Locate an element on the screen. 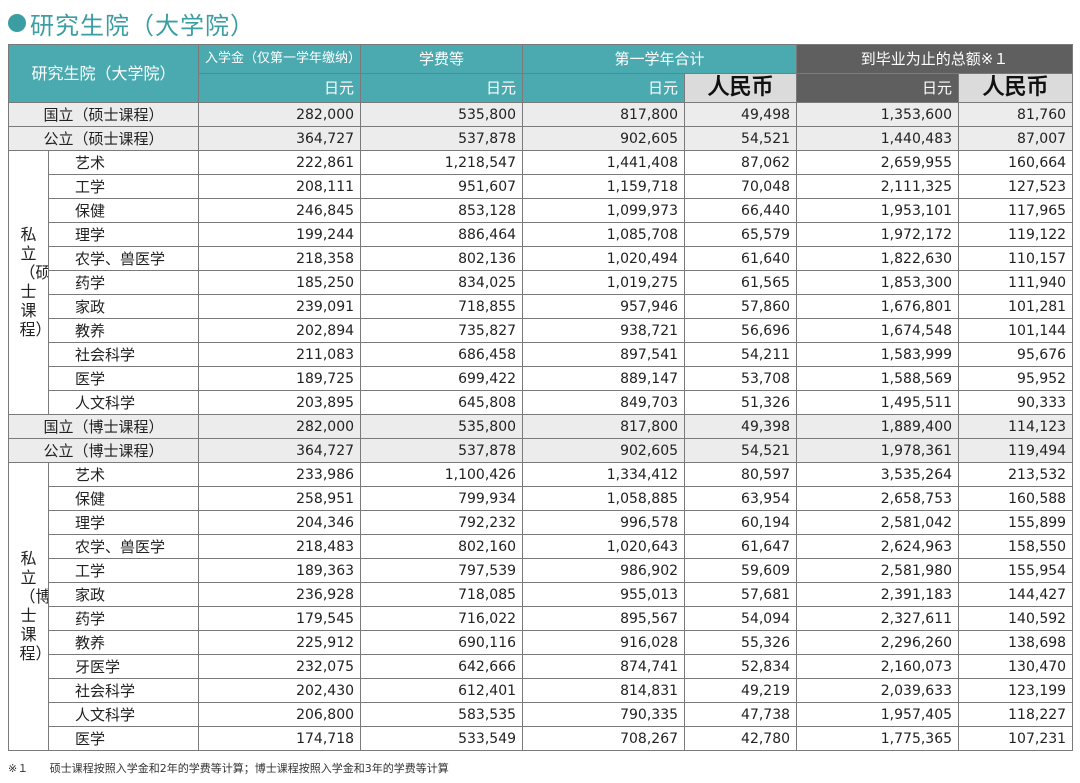 This screenshot has height=783, width=1080. header-first-year-total: 第一学年合计 is located at coordinates (660, 59).